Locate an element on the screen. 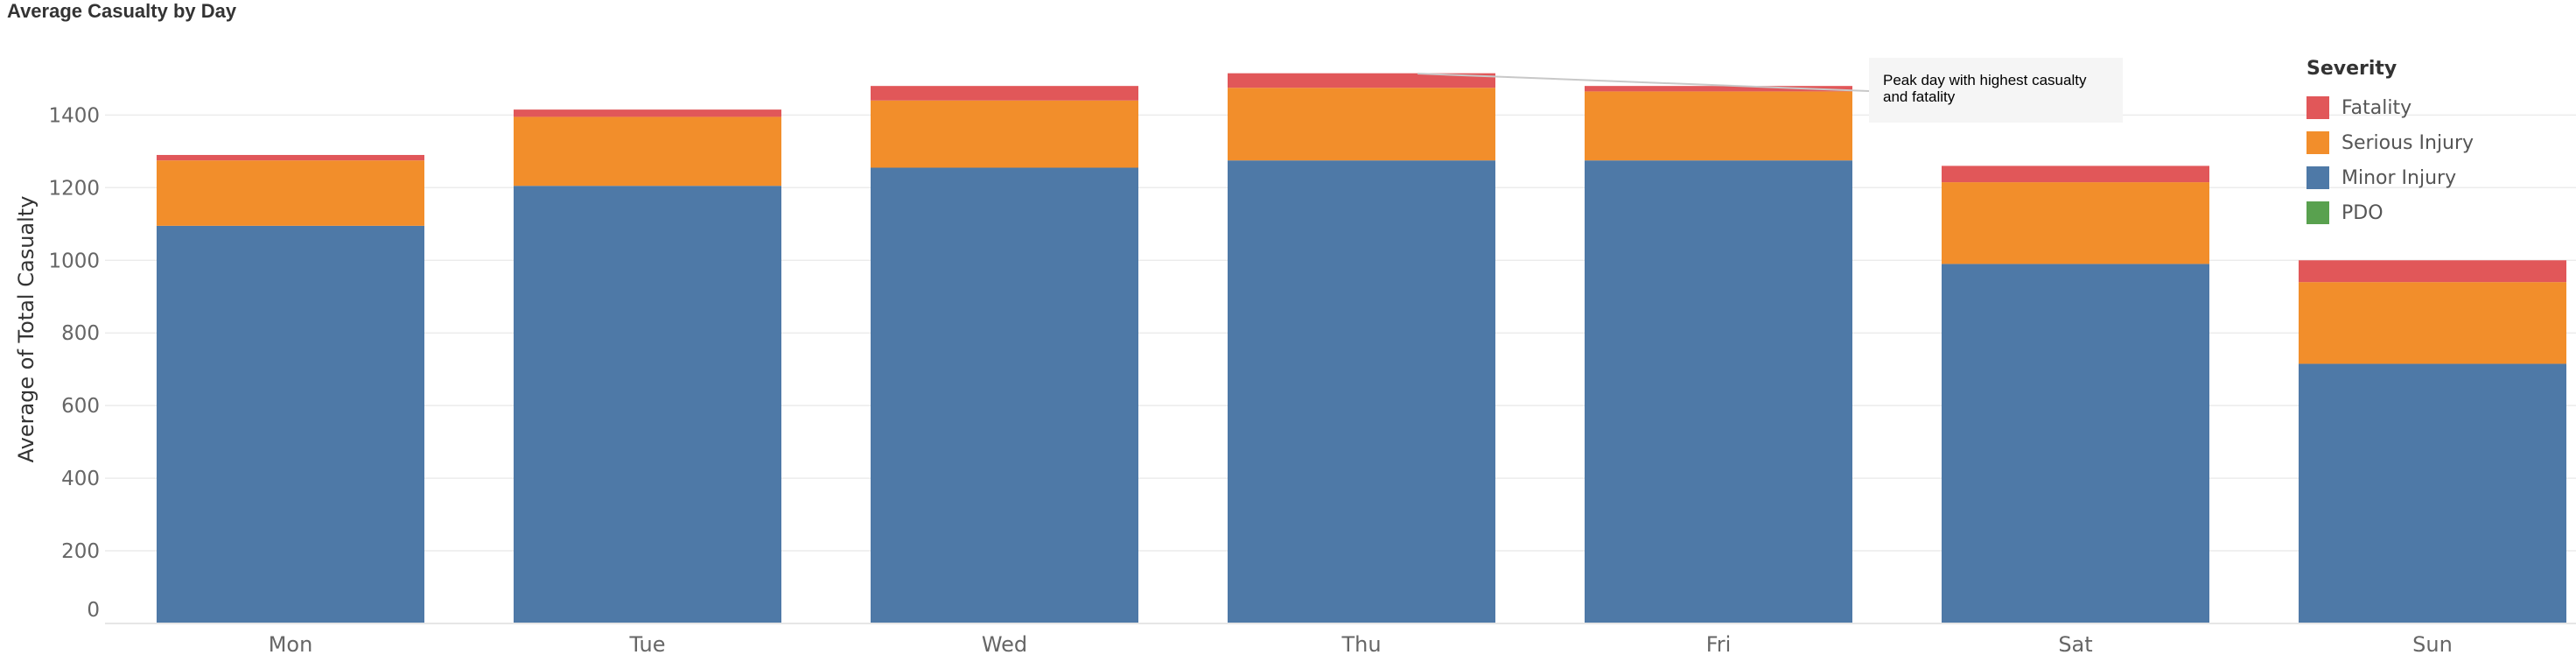  bar-serious-injury-fri is located at coordinates (1718, 126).